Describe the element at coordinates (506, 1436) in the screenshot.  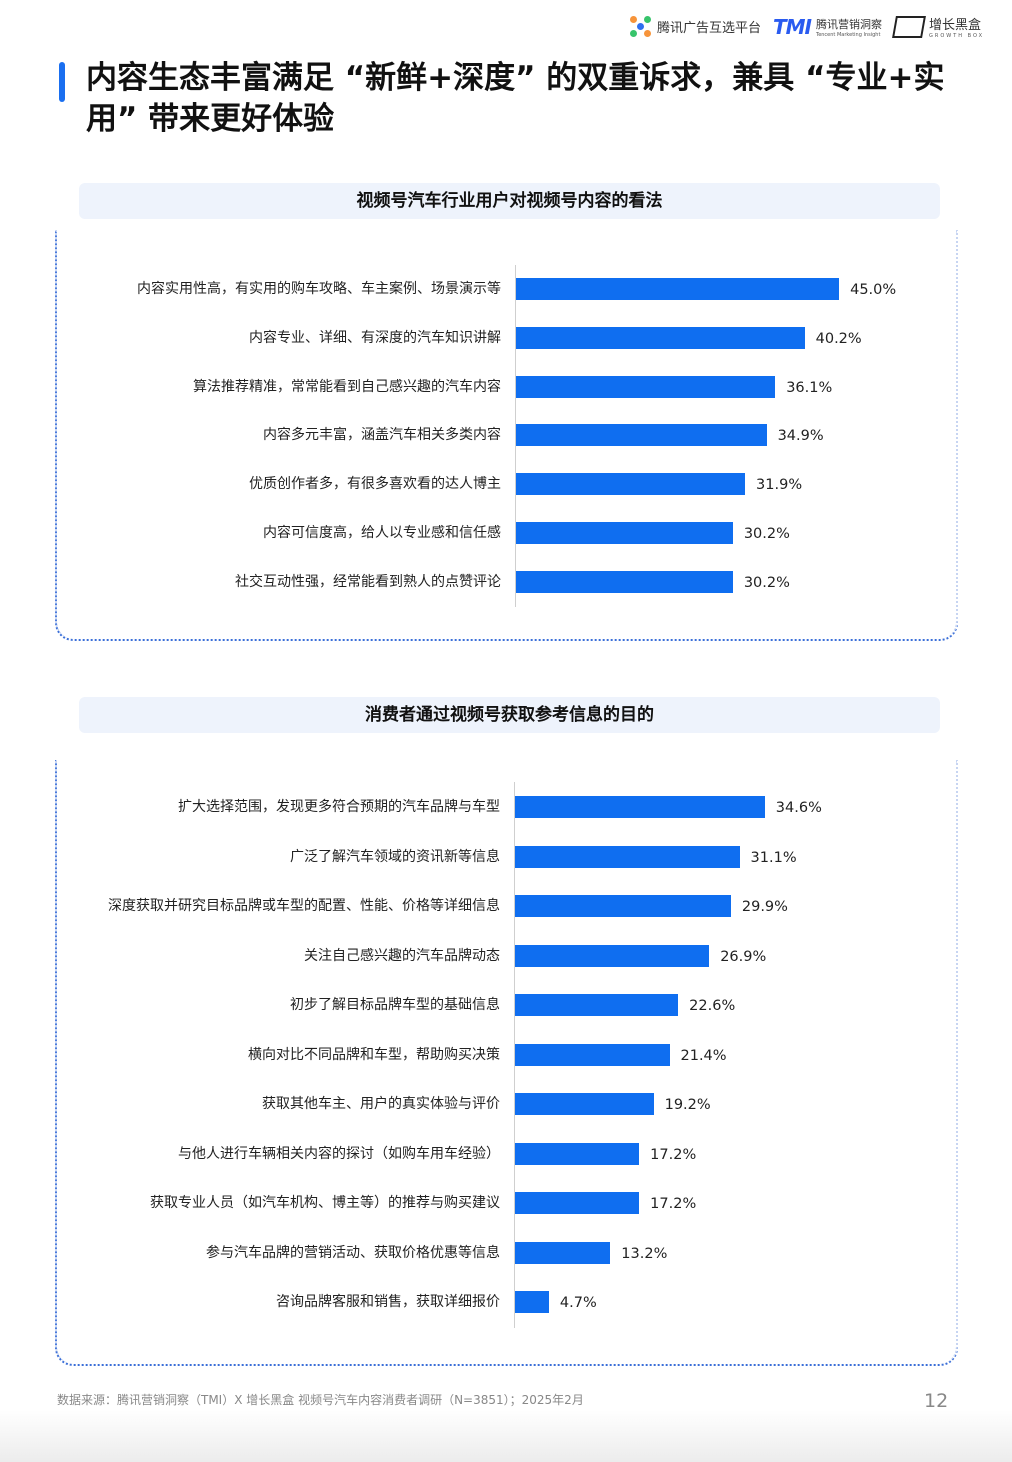
I see `bottom-fade` at that location.